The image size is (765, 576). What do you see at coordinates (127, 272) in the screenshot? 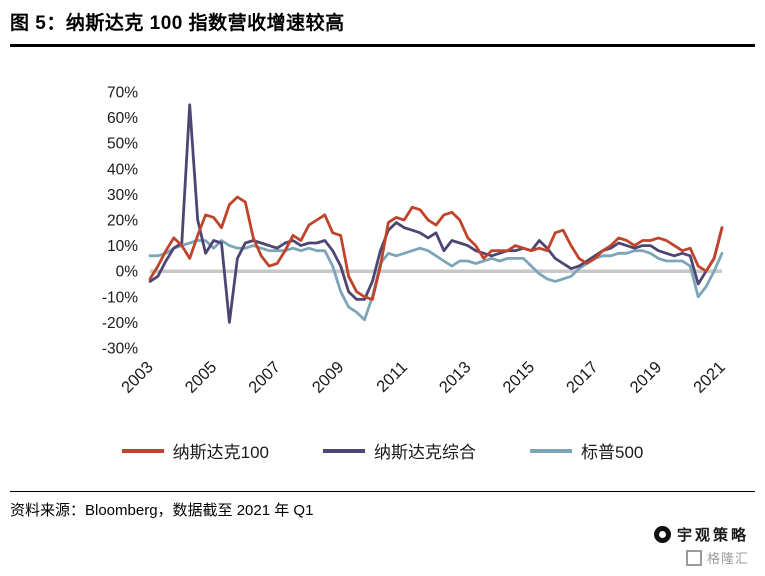
I see `svg-text: 0%` at bounding box center [127, 272].